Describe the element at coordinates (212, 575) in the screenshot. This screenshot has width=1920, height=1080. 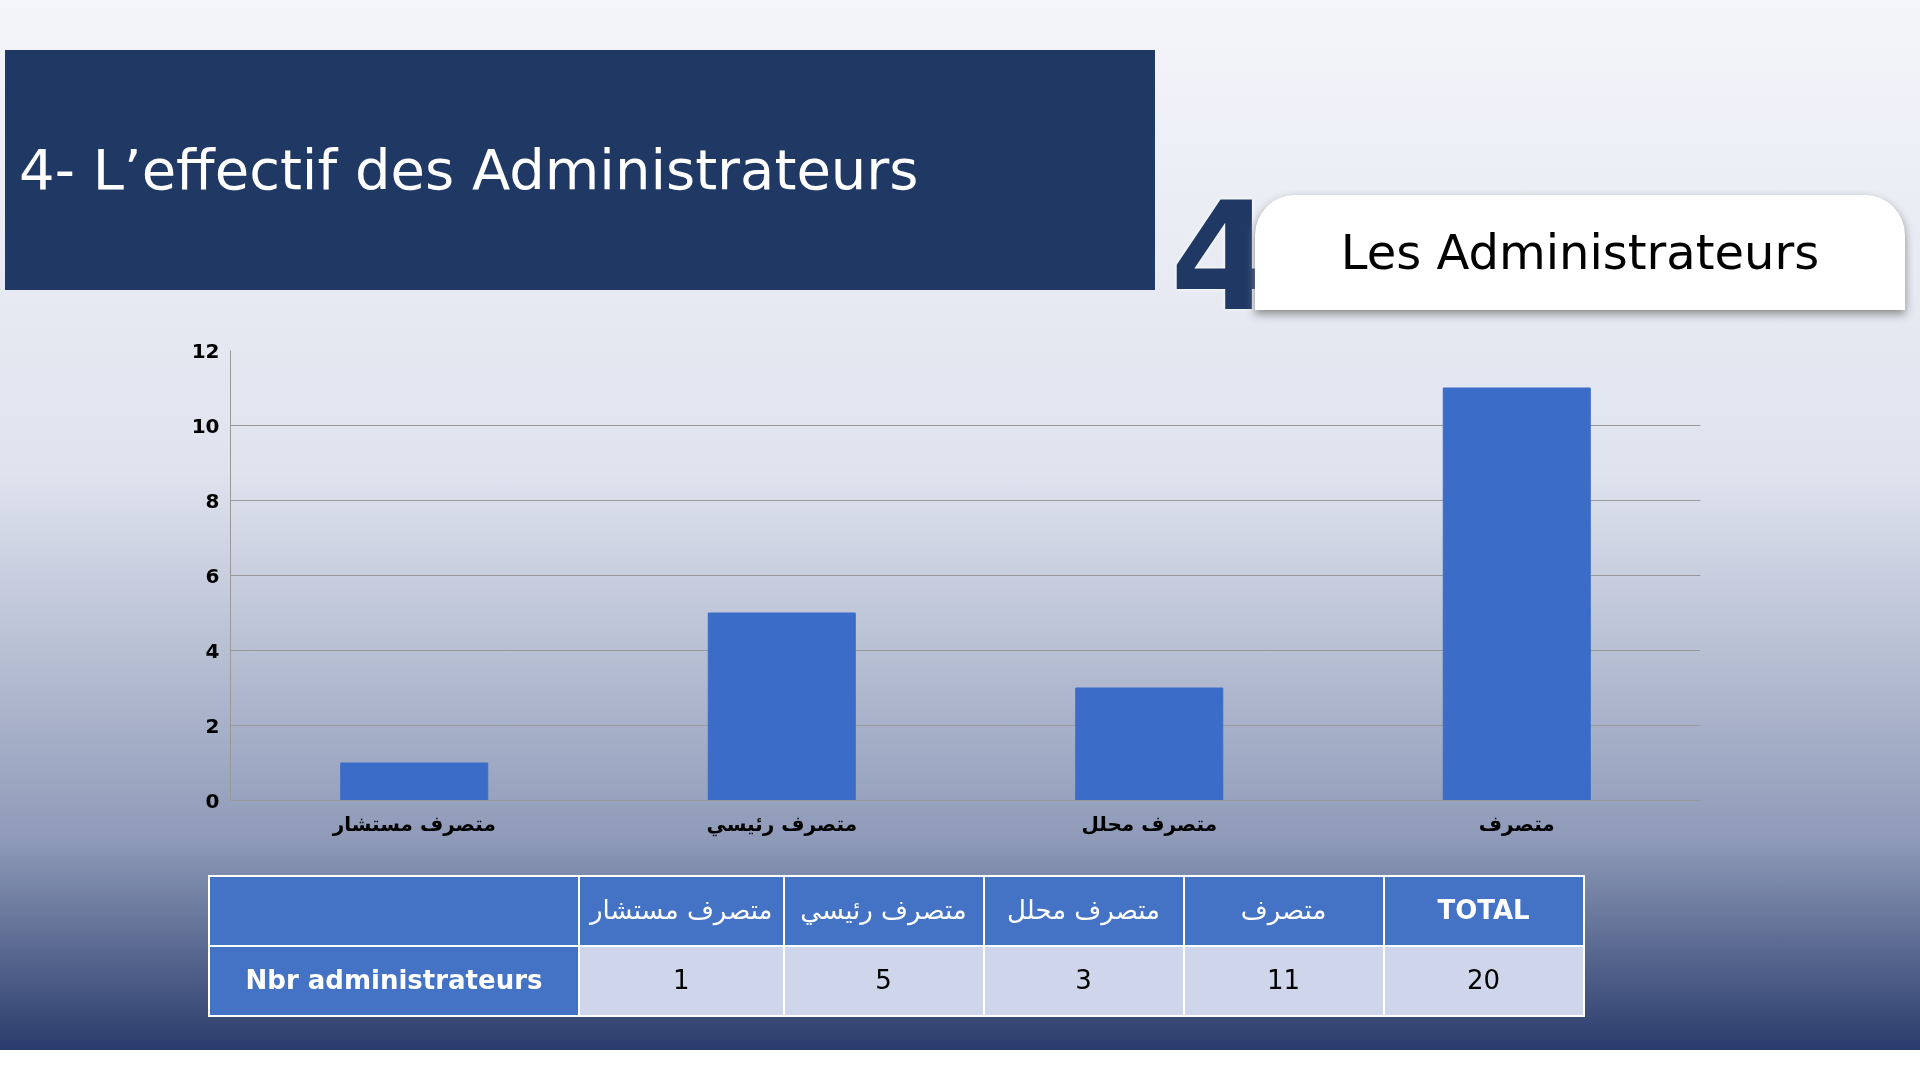
I see `y-tick-label: 6` at that location.